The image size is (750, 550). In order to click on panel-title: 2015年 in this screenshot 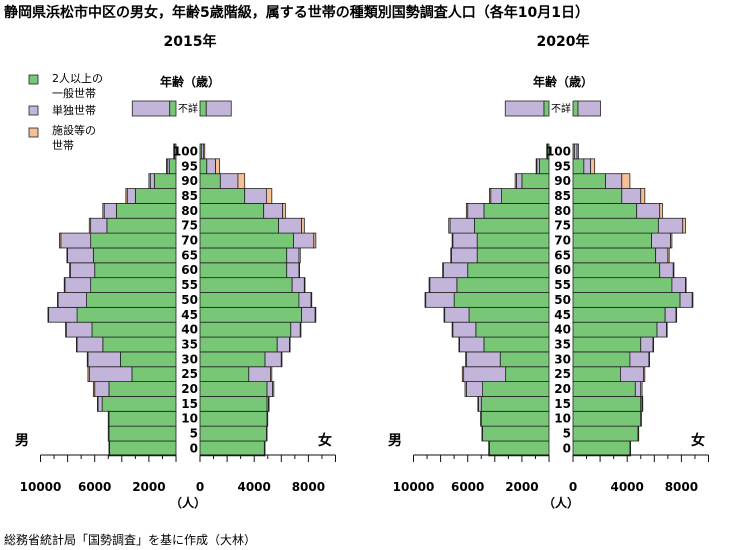, I will do `click(190, 41)`.